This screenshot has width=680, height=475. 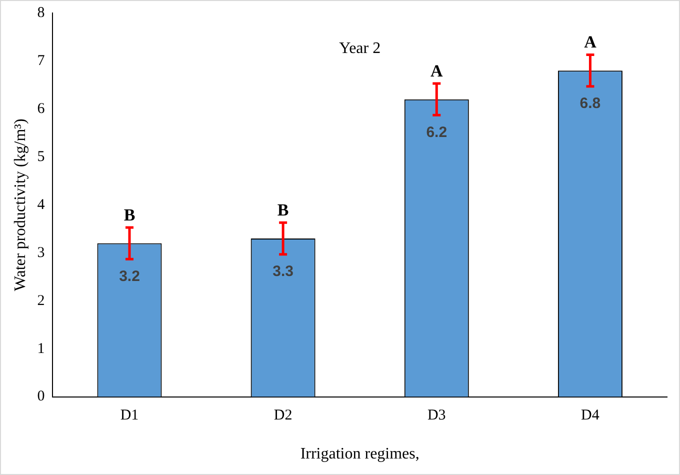 I want to click on y-tick-label: 3, so click(x=41, y=252).